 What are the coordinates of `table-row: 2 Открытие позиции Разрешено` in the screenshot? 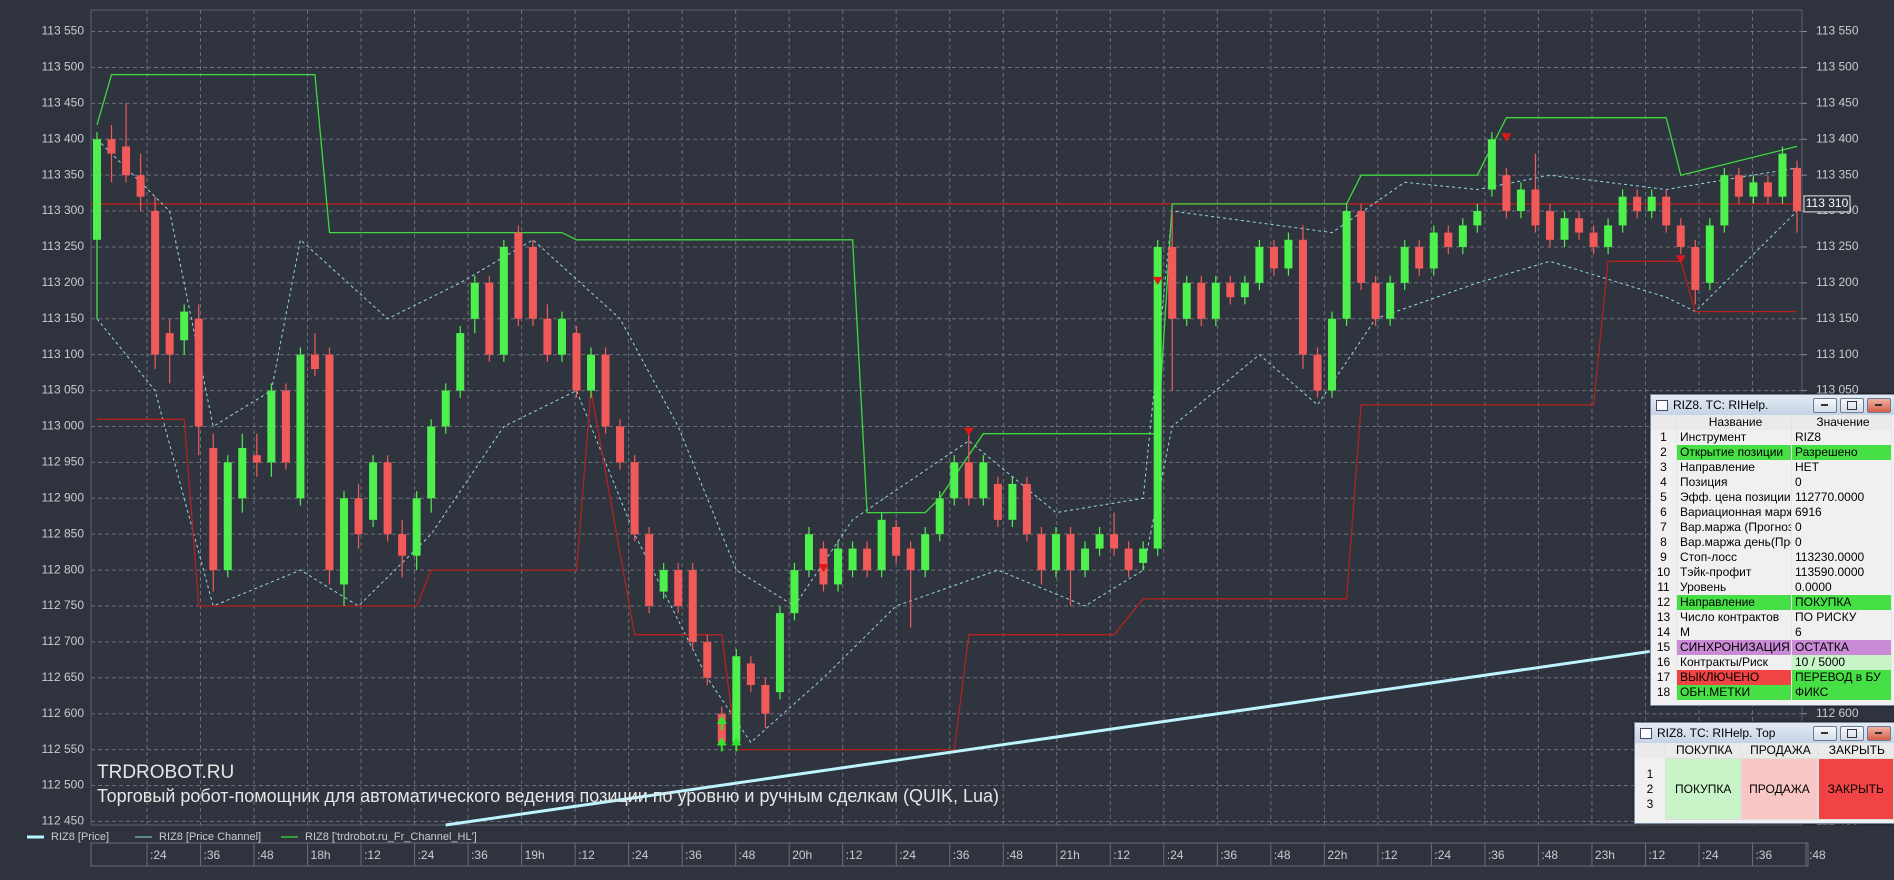 It's located at (1772, 452).